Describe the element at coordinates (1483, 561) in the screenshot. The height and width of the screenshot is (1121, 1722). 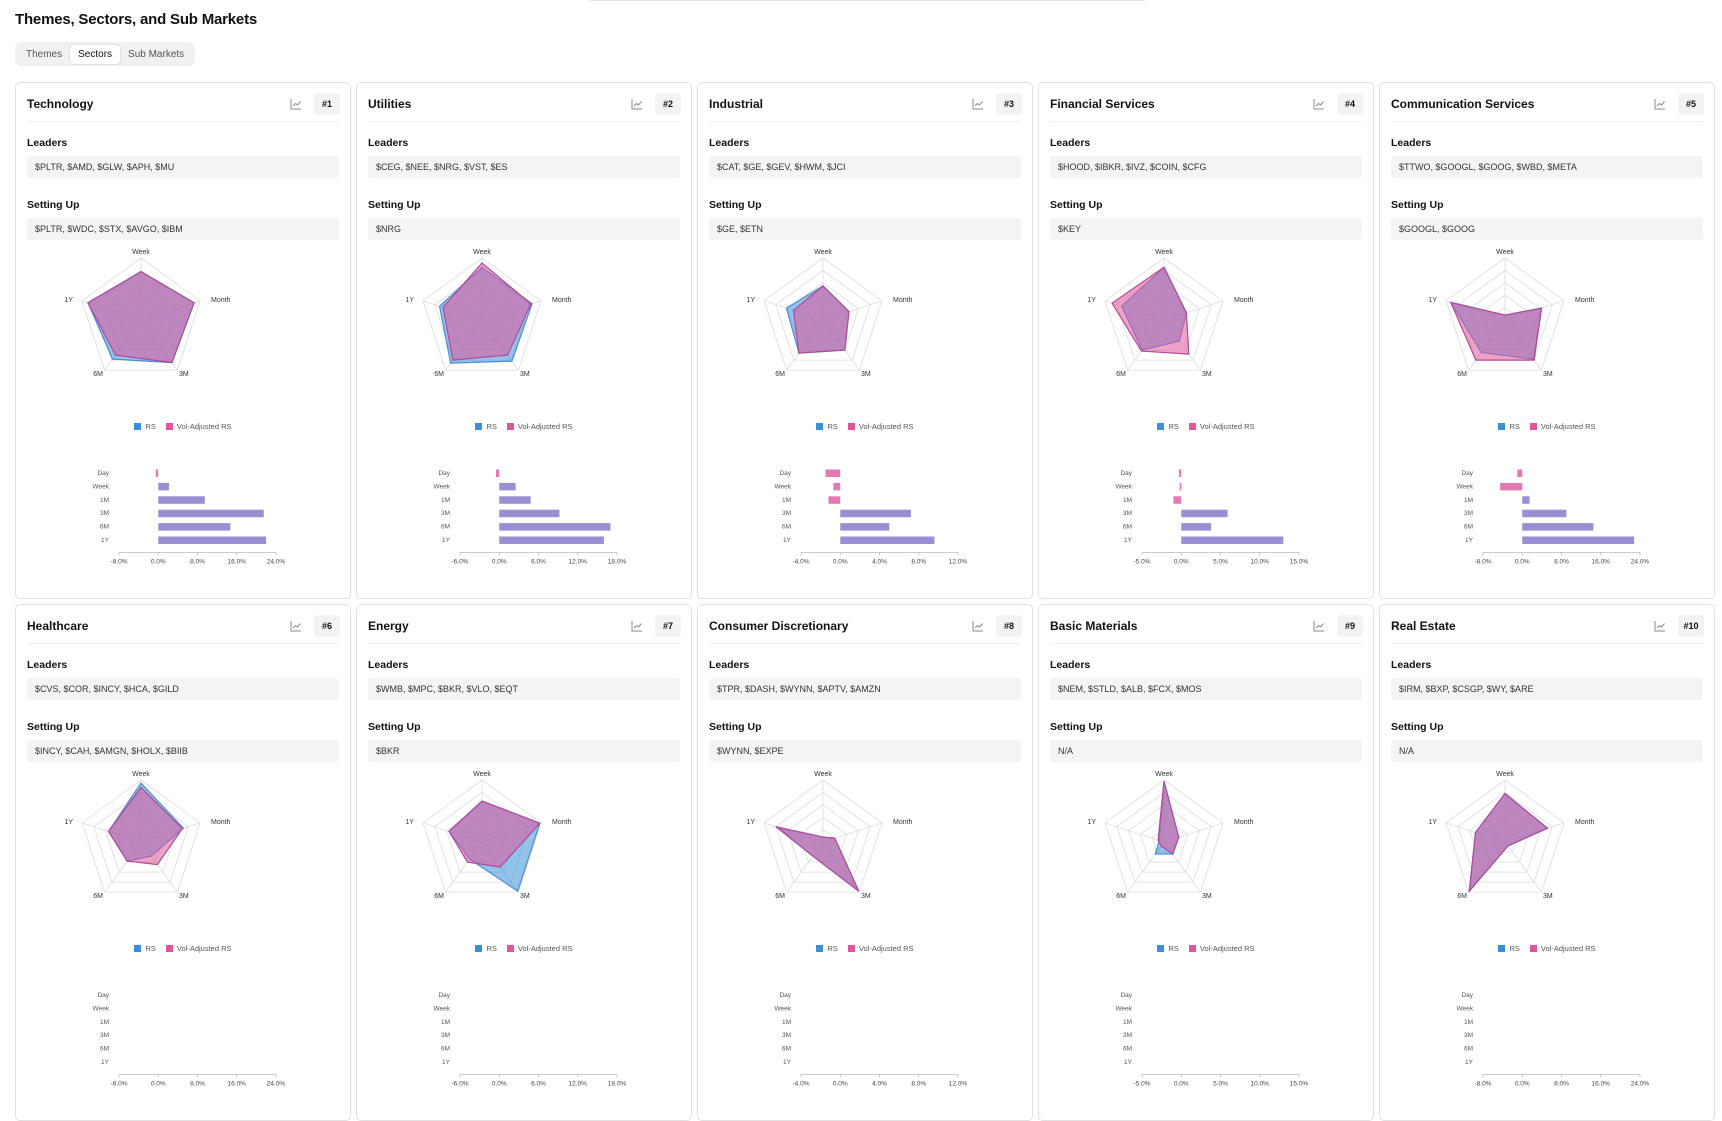
I see `bar-tick-label: -8.0%` at that location.